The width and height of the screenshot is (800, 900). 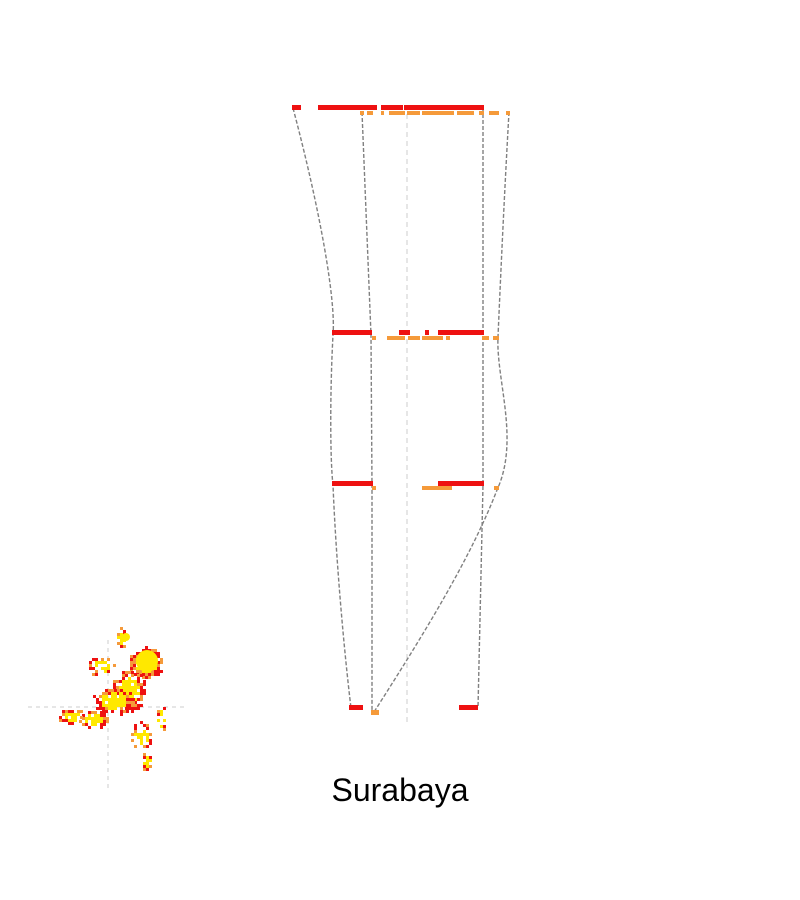 What do you see at coordinates (480, 408) in the screenshot?
I see `connector-inner-right` at bounding box center [480, 408].